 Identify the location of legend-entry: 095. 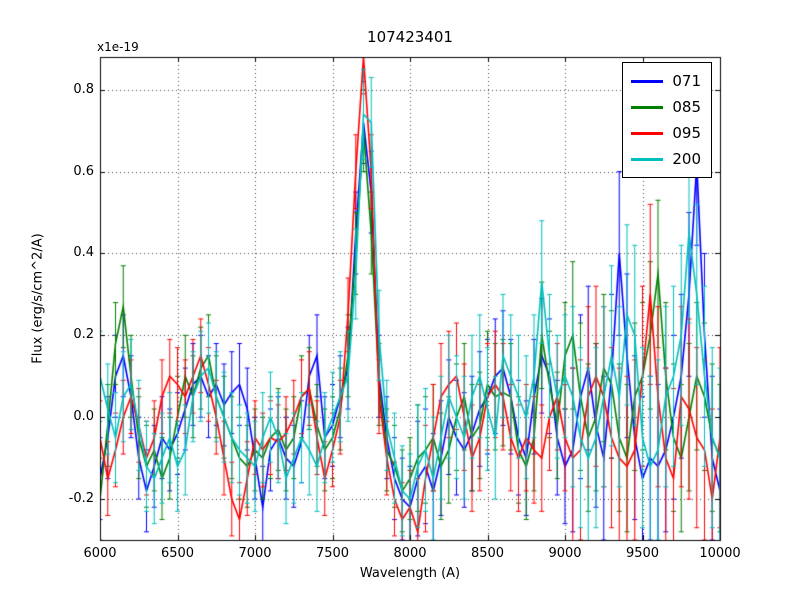
(666, 133).